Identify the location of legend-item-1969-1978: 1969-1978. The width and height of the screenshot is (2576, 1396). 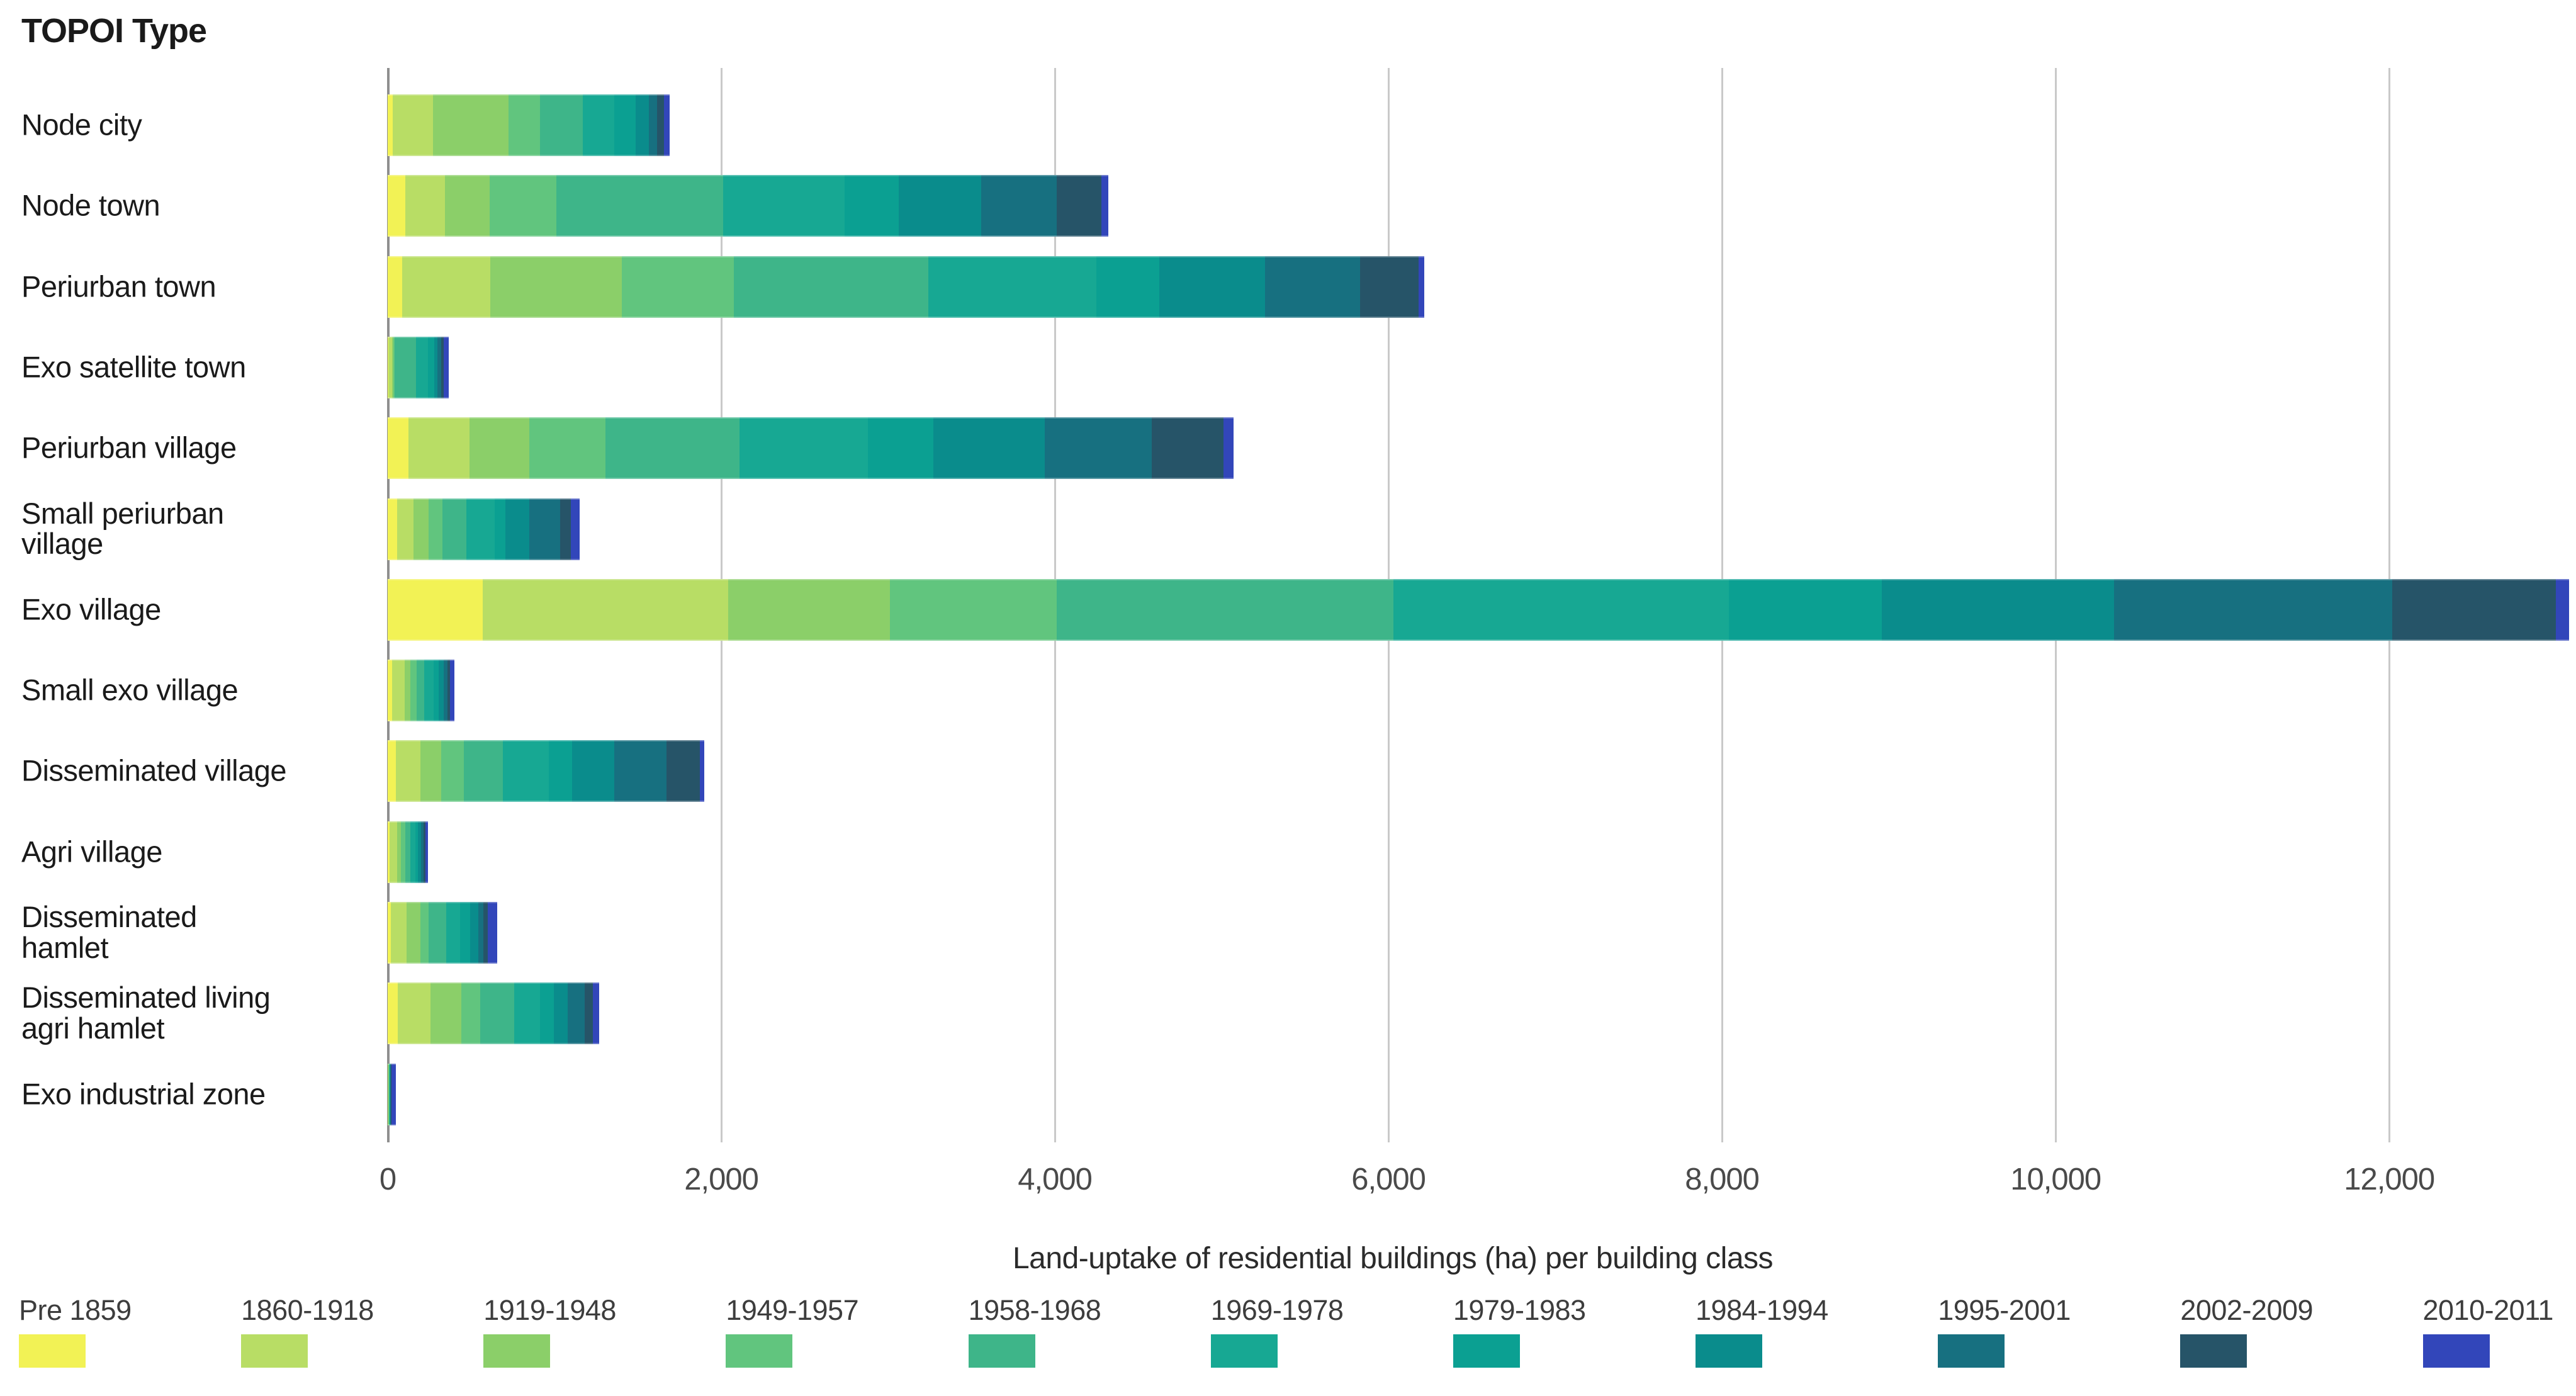
(1277, 1331).